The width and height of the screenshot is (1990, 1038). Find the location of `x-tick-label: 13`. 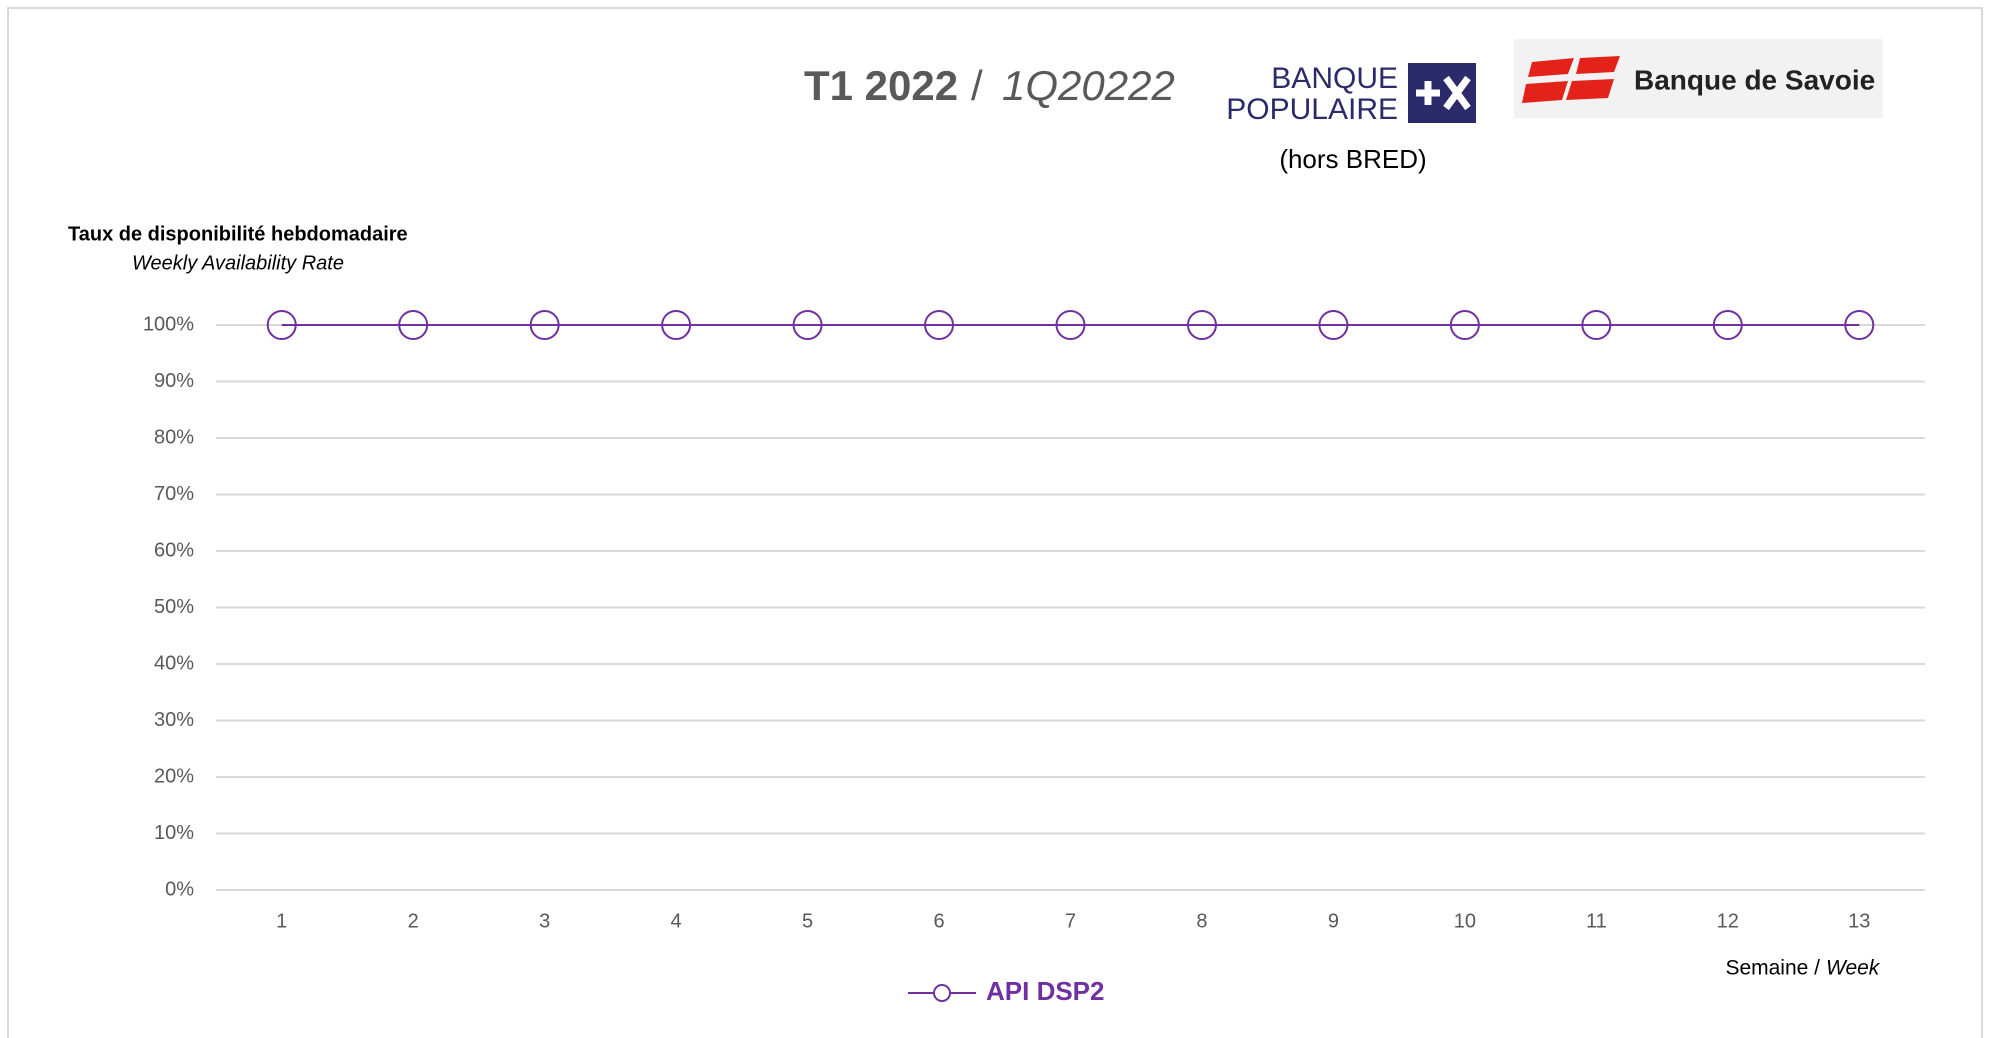

x-tick-label: 13 is located at coordinates (1859, 921).